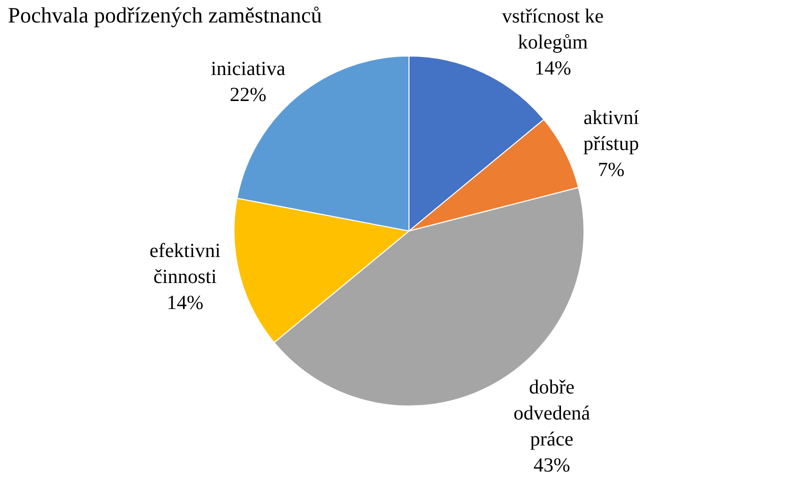 This screenshot has height=482, width=789. What do you see at coordinates (185, 264) in the screenshot?
I see `slice-label: efektivni činnosti` at bounding box center [185, 264].